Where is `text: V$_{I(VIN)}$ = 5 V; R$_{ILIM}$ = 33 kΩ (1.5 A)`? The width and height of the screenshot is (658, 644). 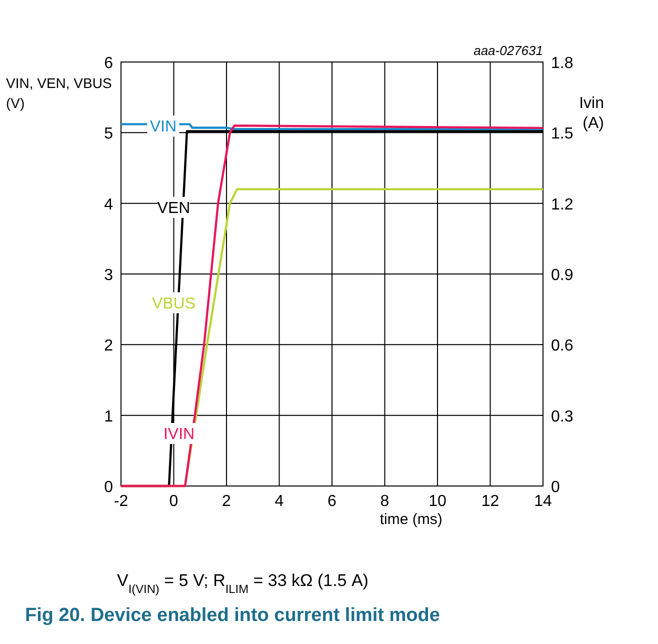 text: V$_{I(VIN)}$ = 5 V; R$_{ILIM}$ = 33 kΩ (1.5 A) is located at coordinates (242, 583).